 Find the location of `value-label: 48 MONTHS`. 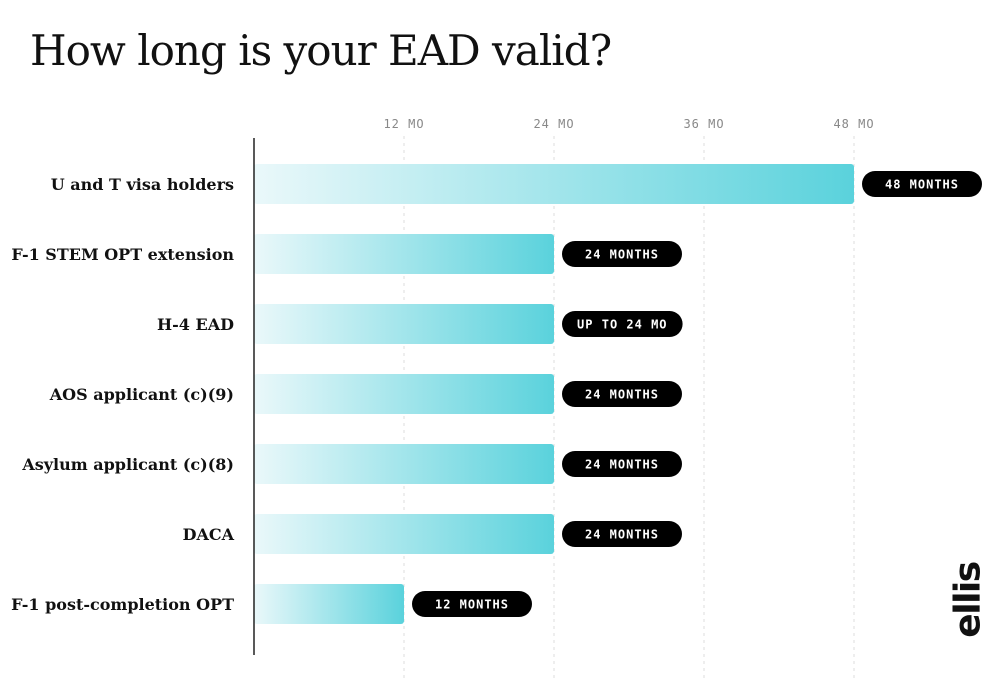

value-label: 48 MONTHS is located at coordinates (922, 185).